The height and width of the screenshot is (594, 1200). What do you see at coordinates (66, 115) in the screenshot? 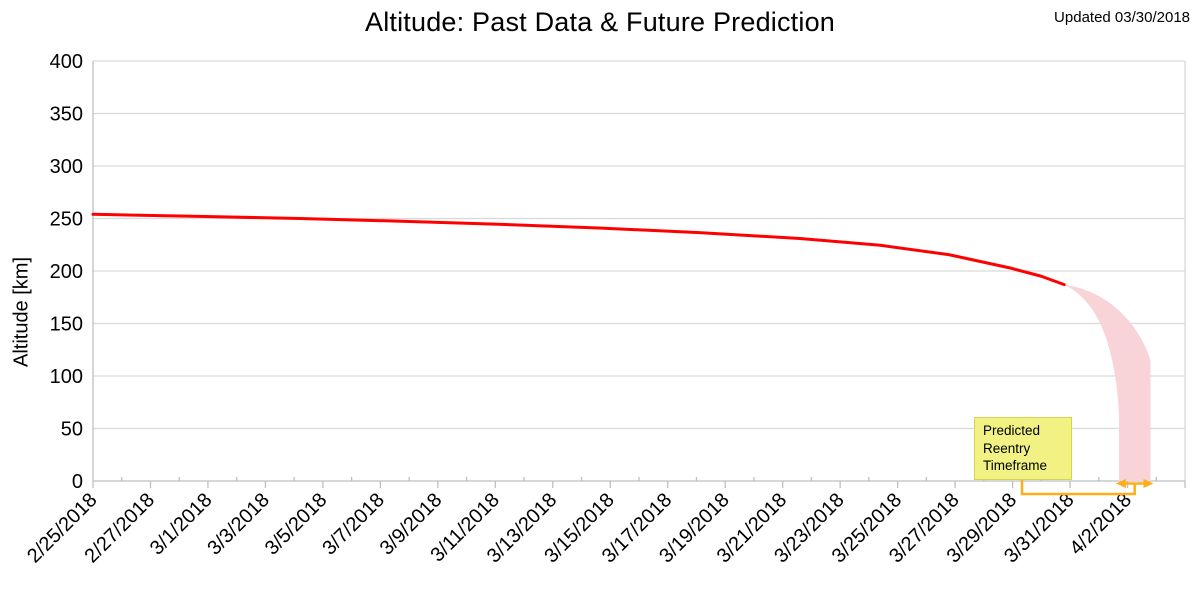
I see `y-tick-label-350: 350` at bounding box center [66, 115].